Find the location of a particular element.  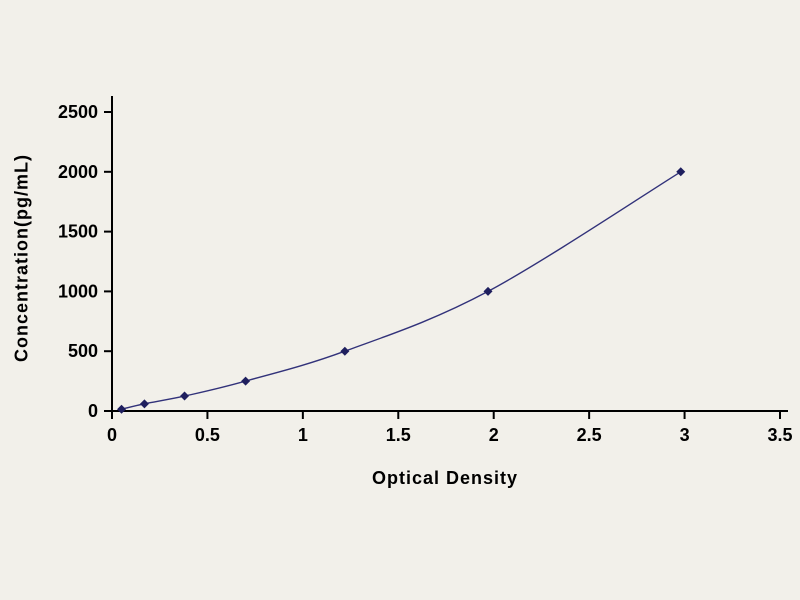

x-tick-label: 1.5 is located at coordinates (398, 435).